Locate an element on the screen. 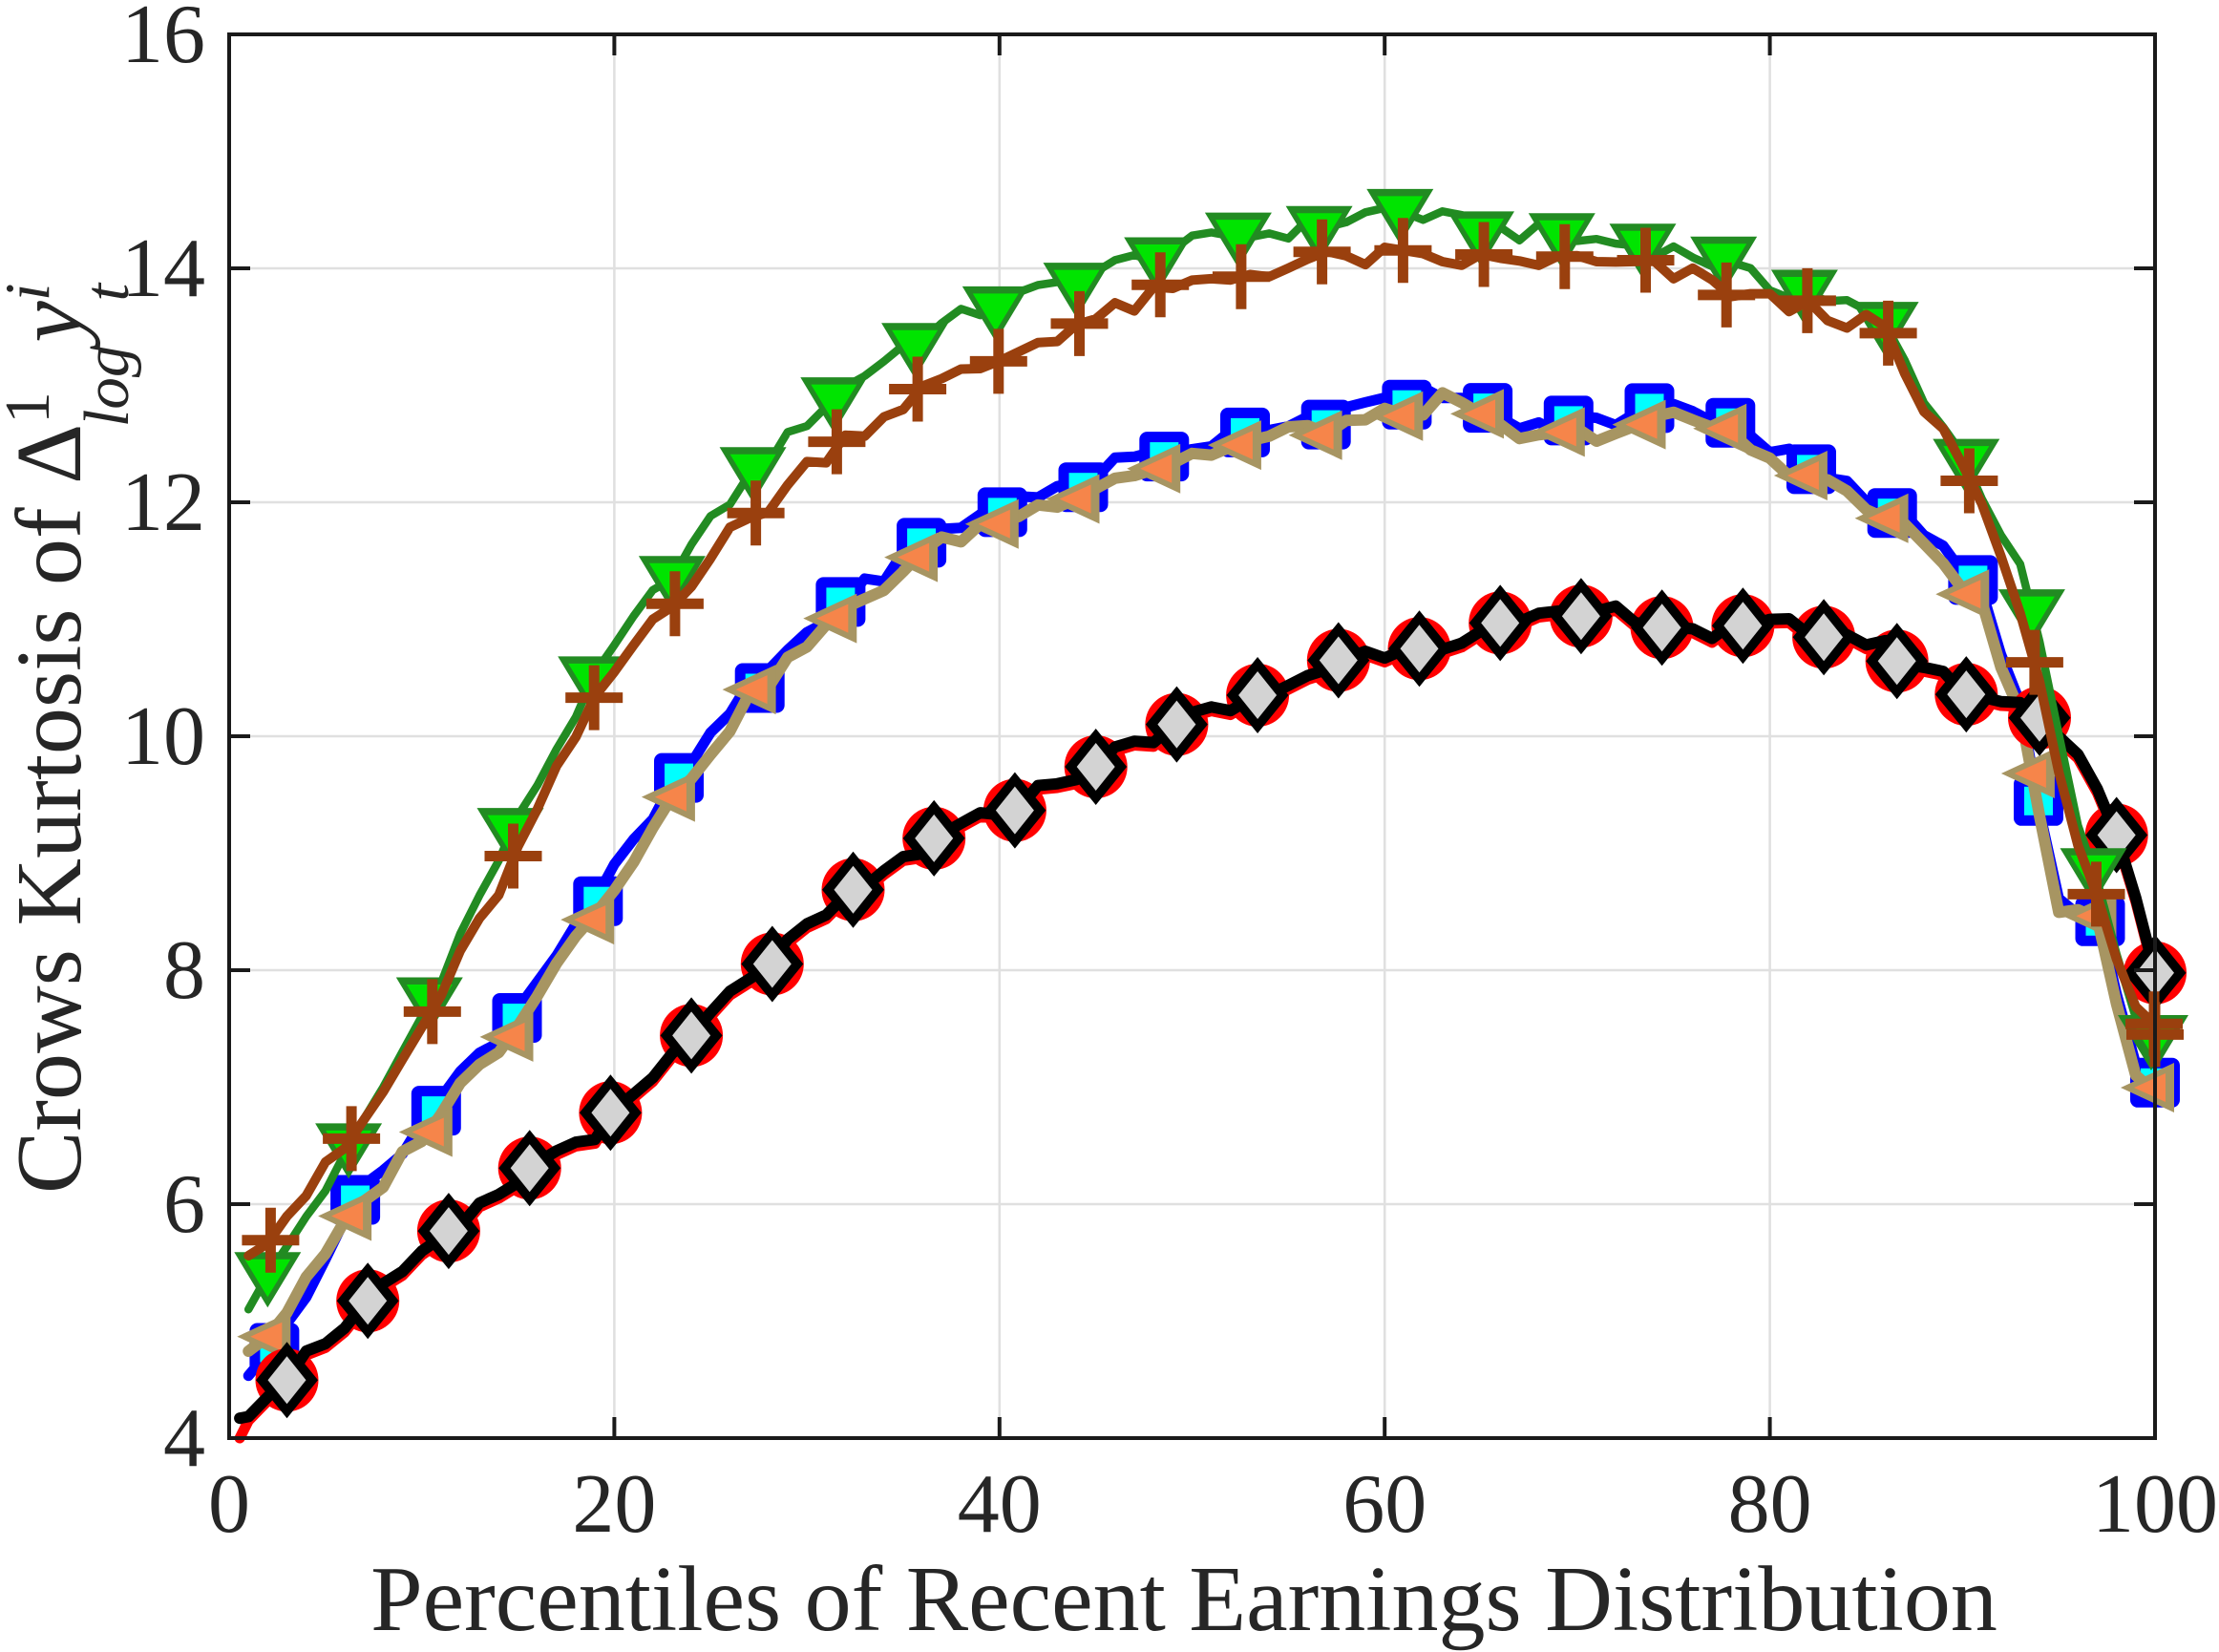  svg-text: 4 is located at coordinates (184, 1438).